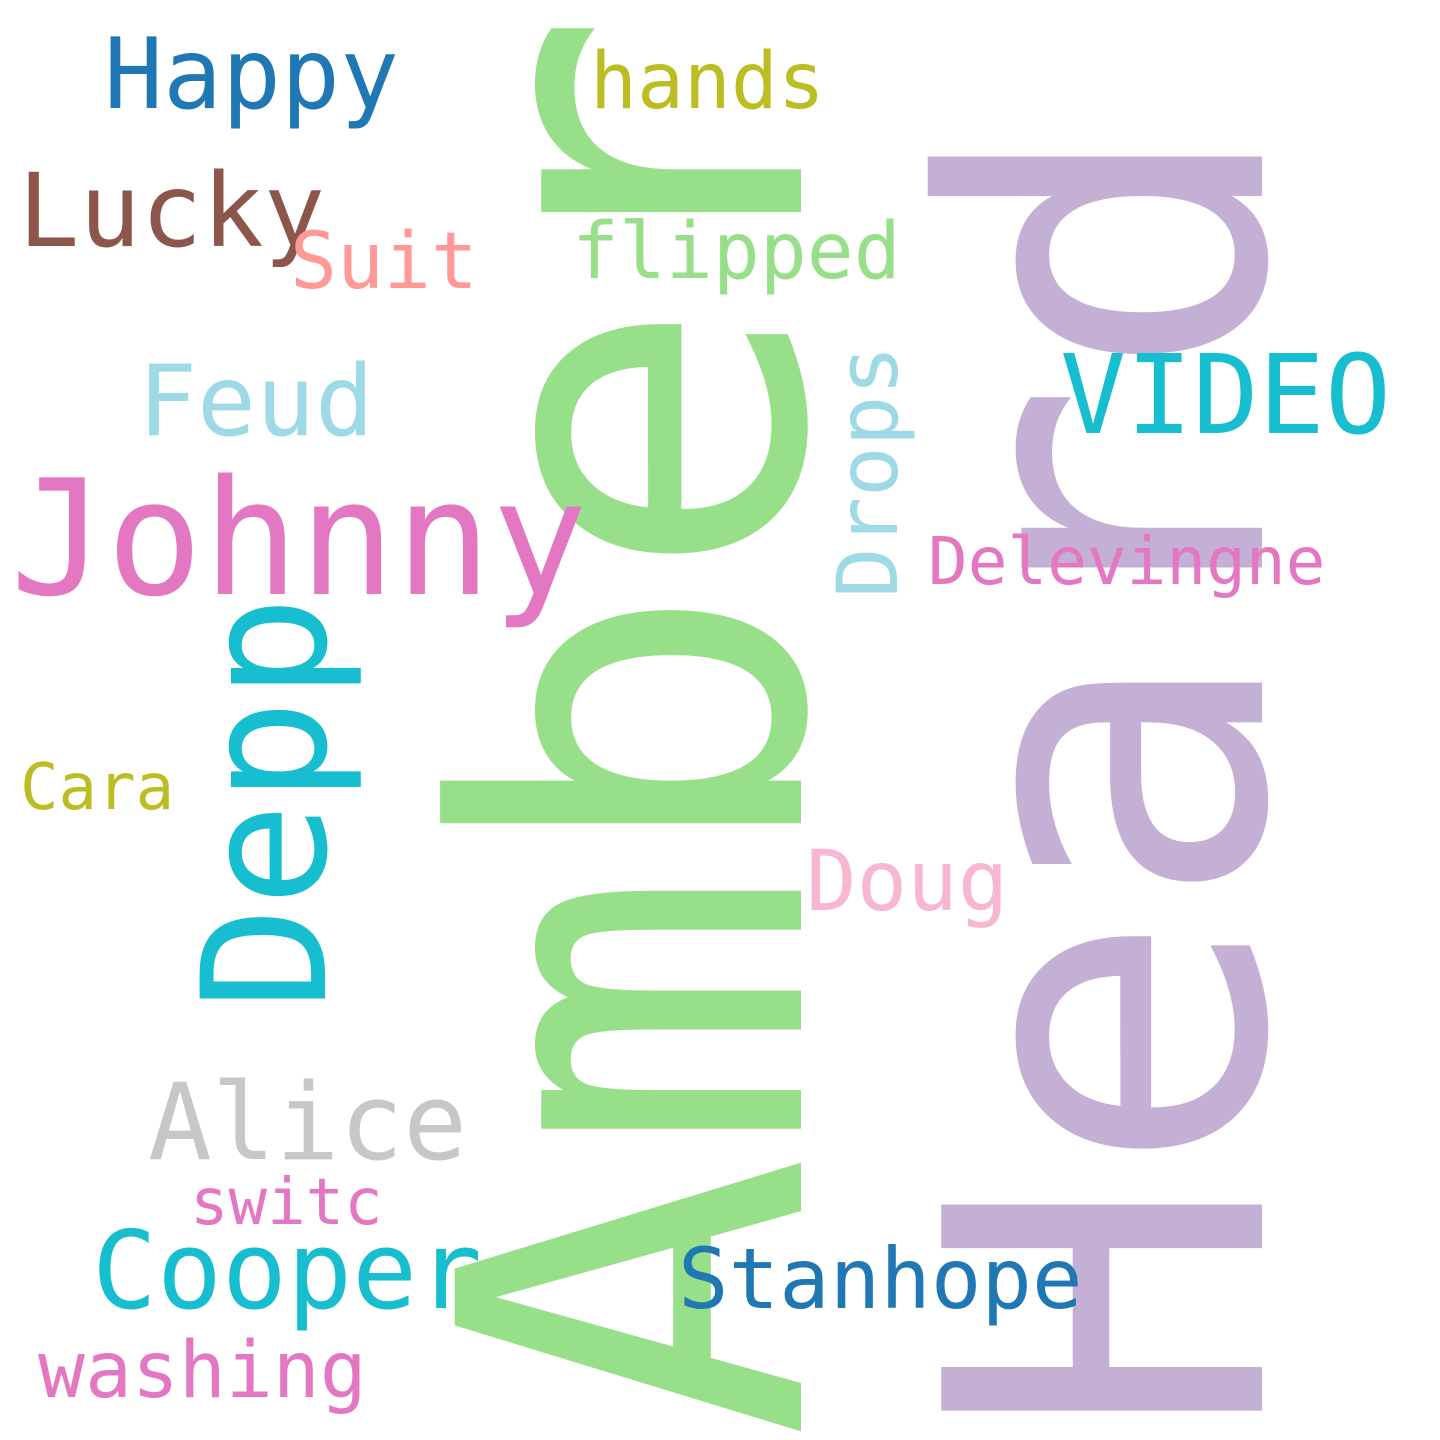 The image size is (1440, 1440). What do you see at coordinates (907, 881) in the screenshot?
I see `word-doug: Doug` at bounding box center [907, 881].